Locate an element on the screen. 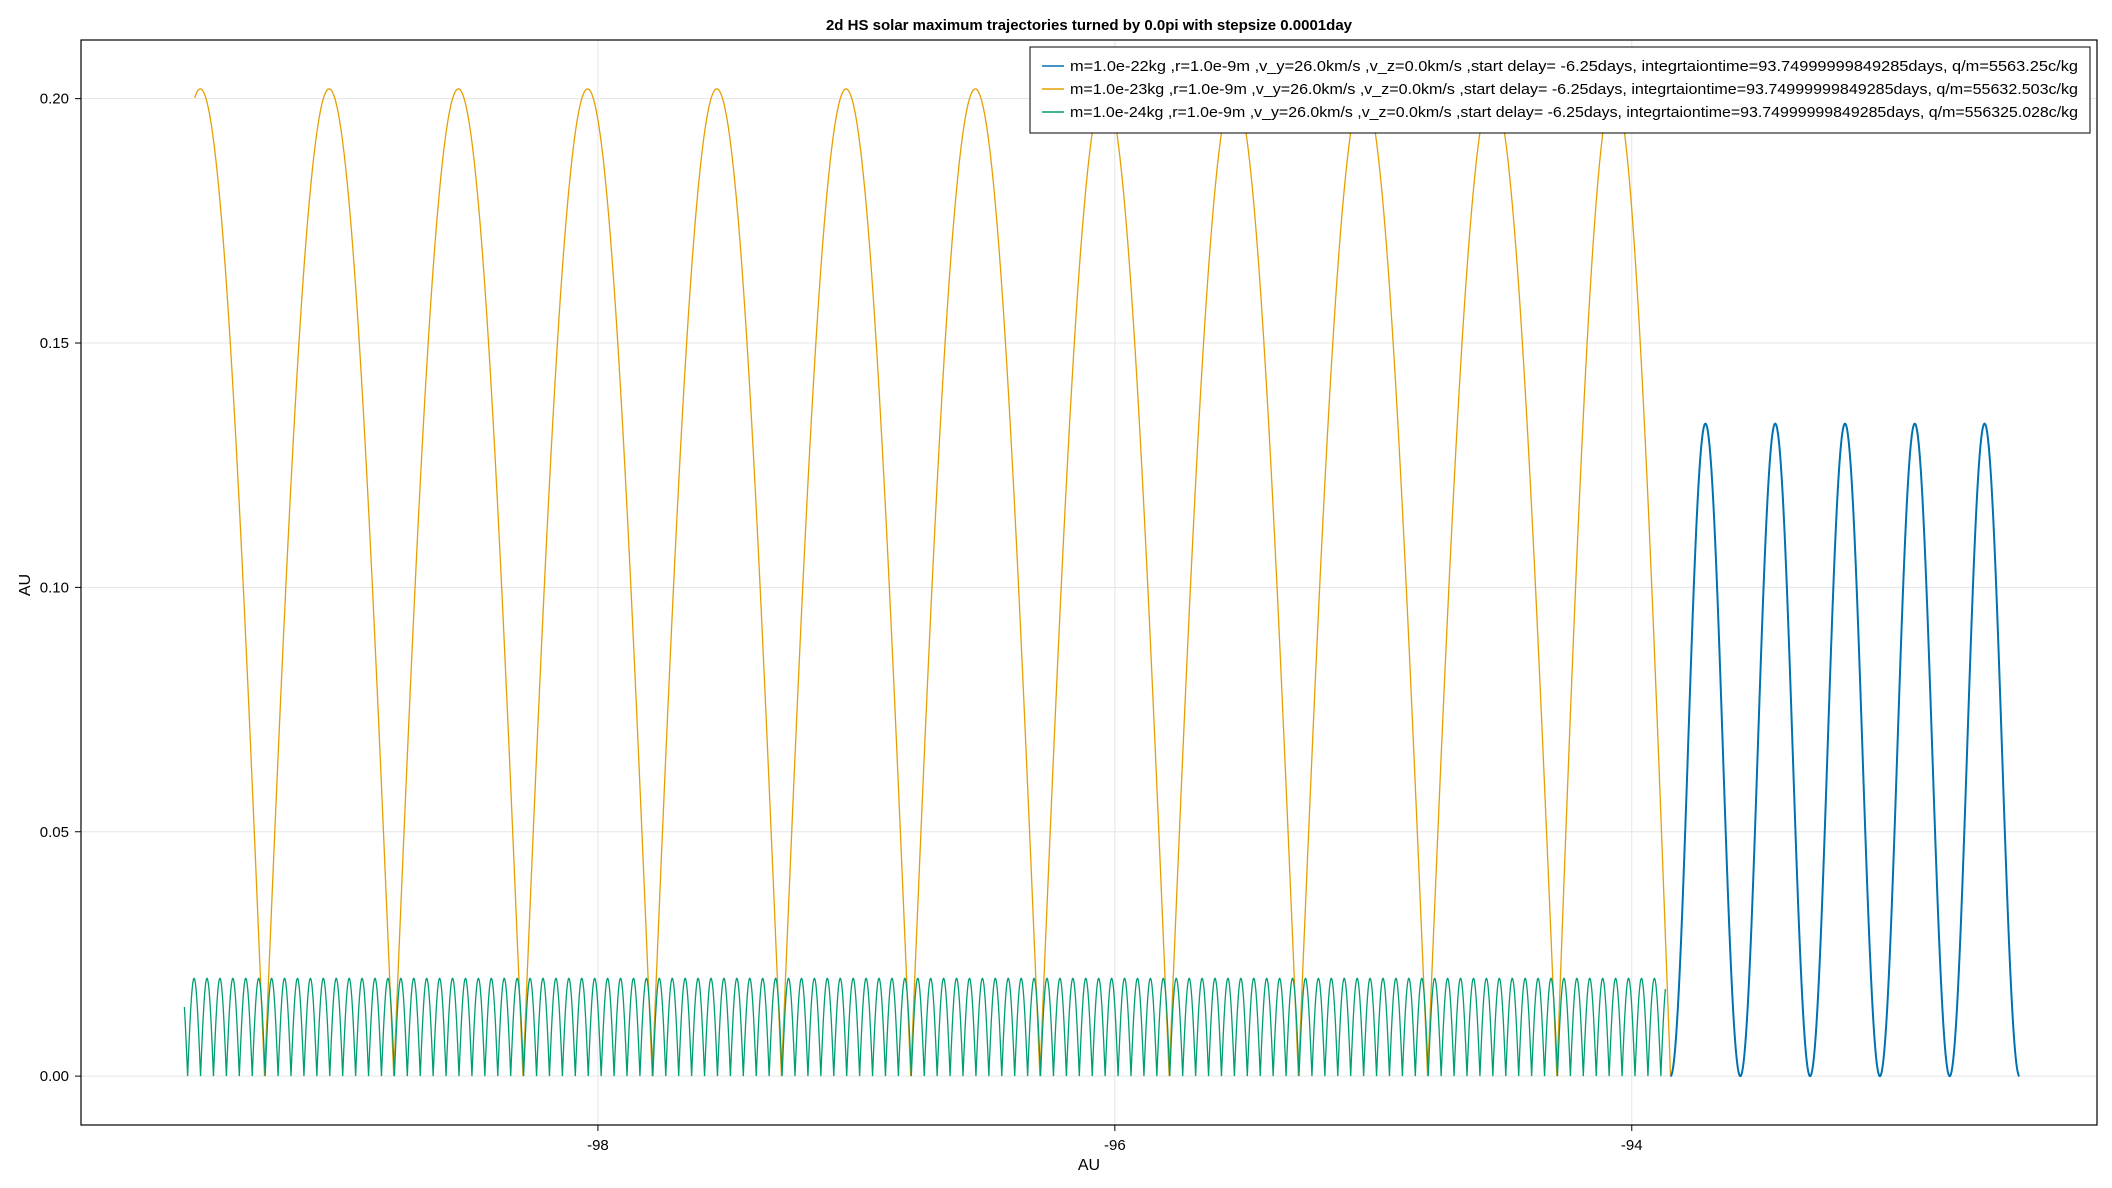  x-tick-label: -94 is located at coordinates (1632, 1145).